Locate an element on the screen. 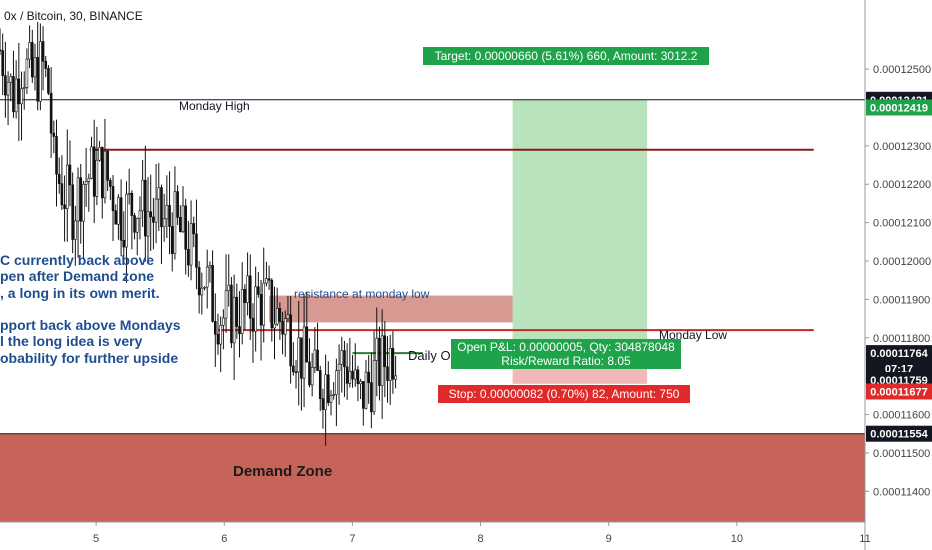 This screenshot has width=932, height=550. y-tick-label-0: 0.00012500 is located at coordinates (902, 70).